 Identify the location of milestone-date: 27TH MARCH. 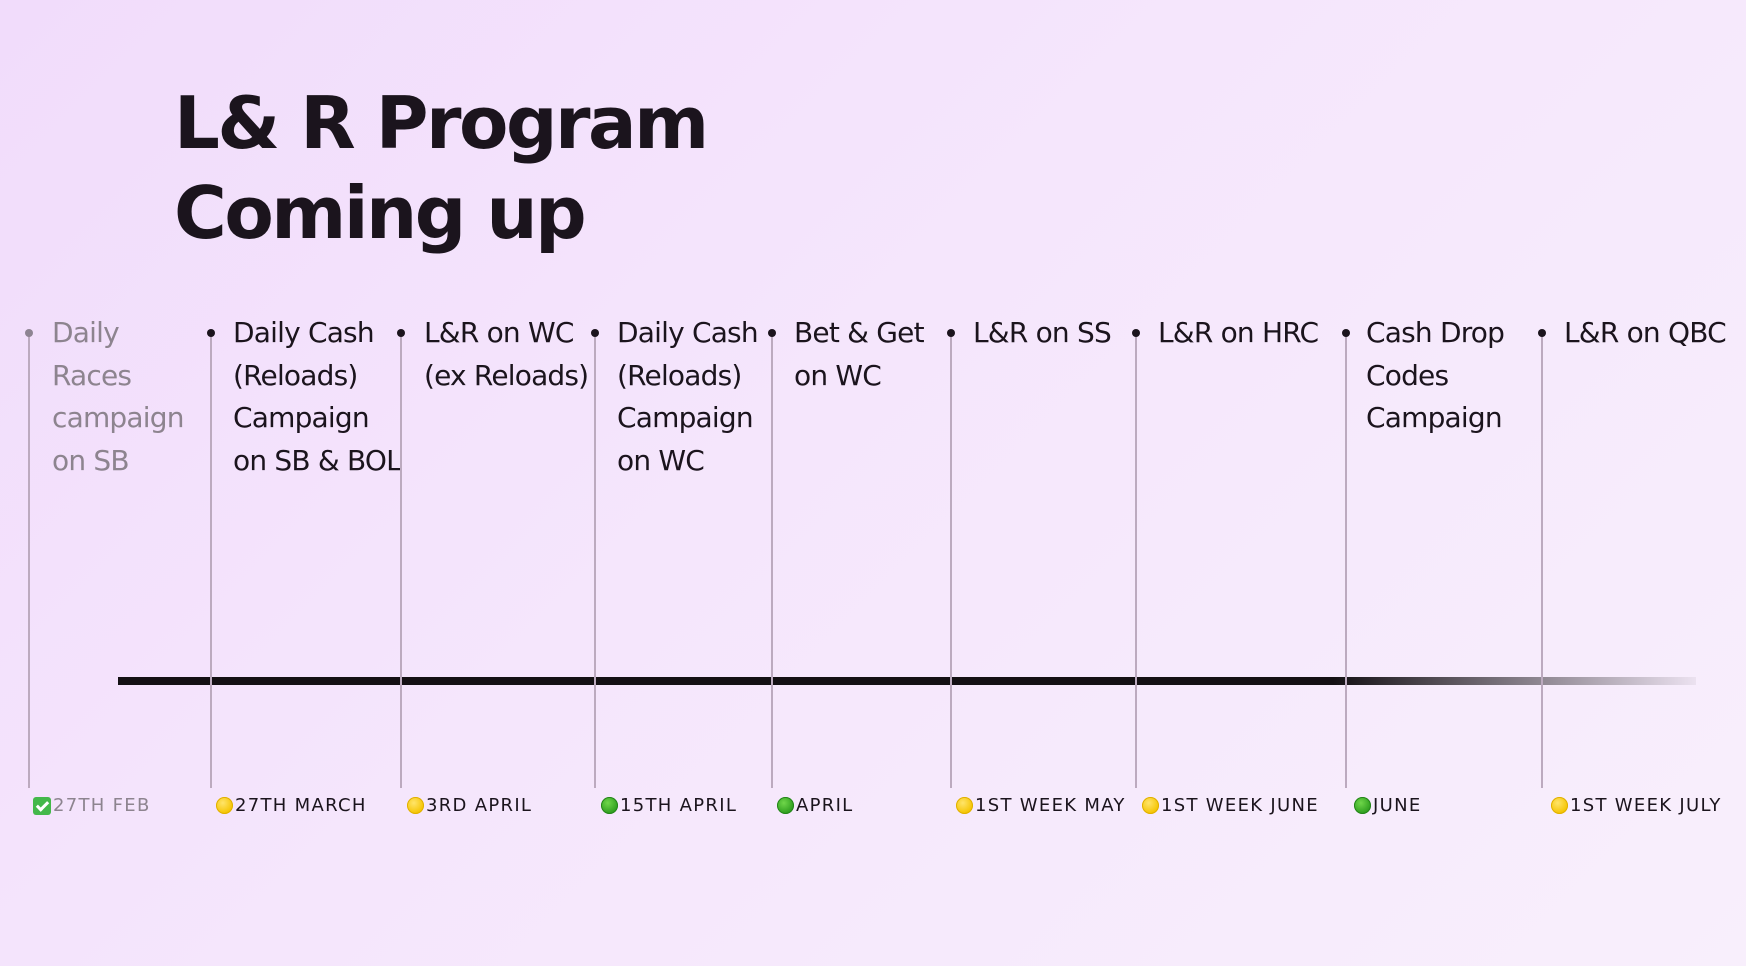
(291, 805).